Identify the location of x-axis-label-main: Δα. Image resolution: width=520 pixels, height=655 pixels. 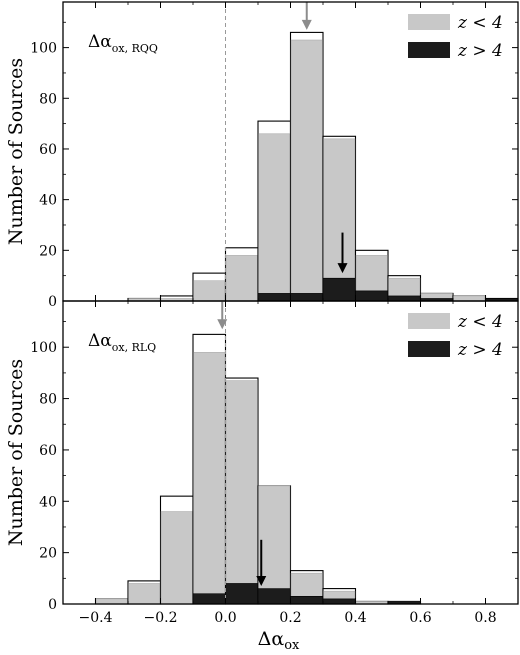
(271, 639).